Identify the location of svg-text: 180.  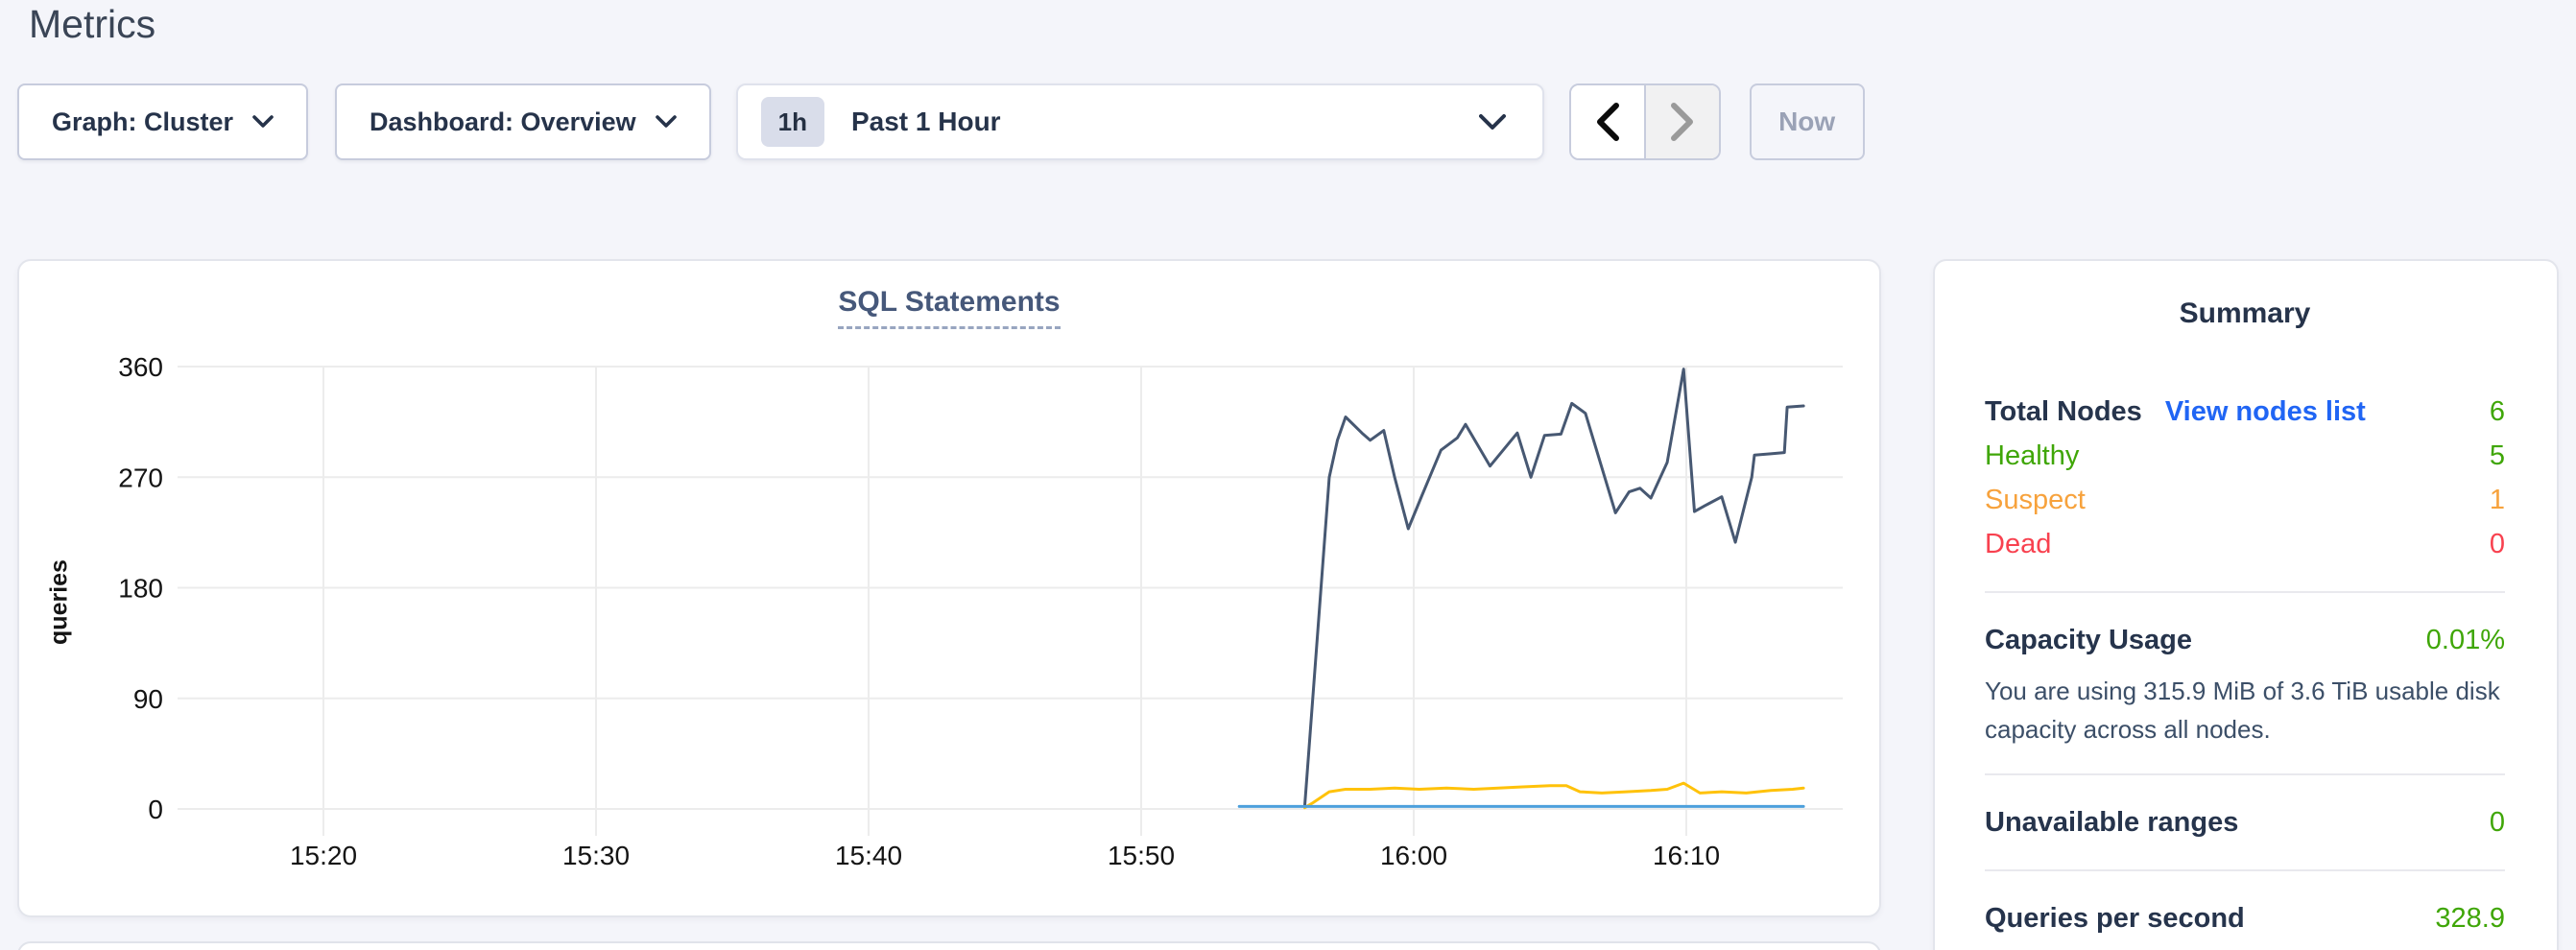
(140, 589).